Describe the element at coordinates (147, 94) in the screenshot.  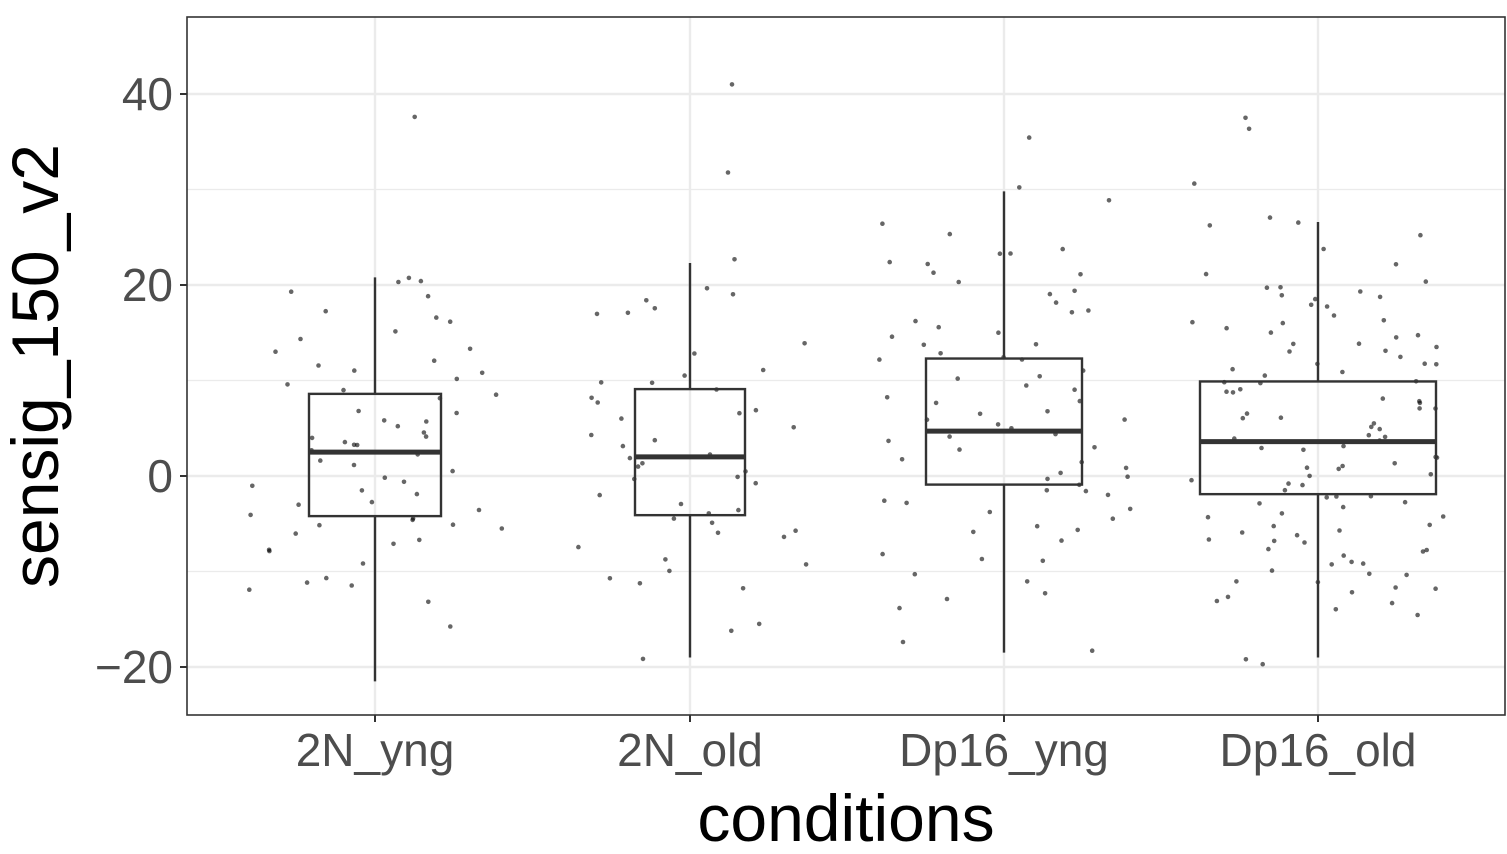
I see `y-tick-label: 40` at that location.